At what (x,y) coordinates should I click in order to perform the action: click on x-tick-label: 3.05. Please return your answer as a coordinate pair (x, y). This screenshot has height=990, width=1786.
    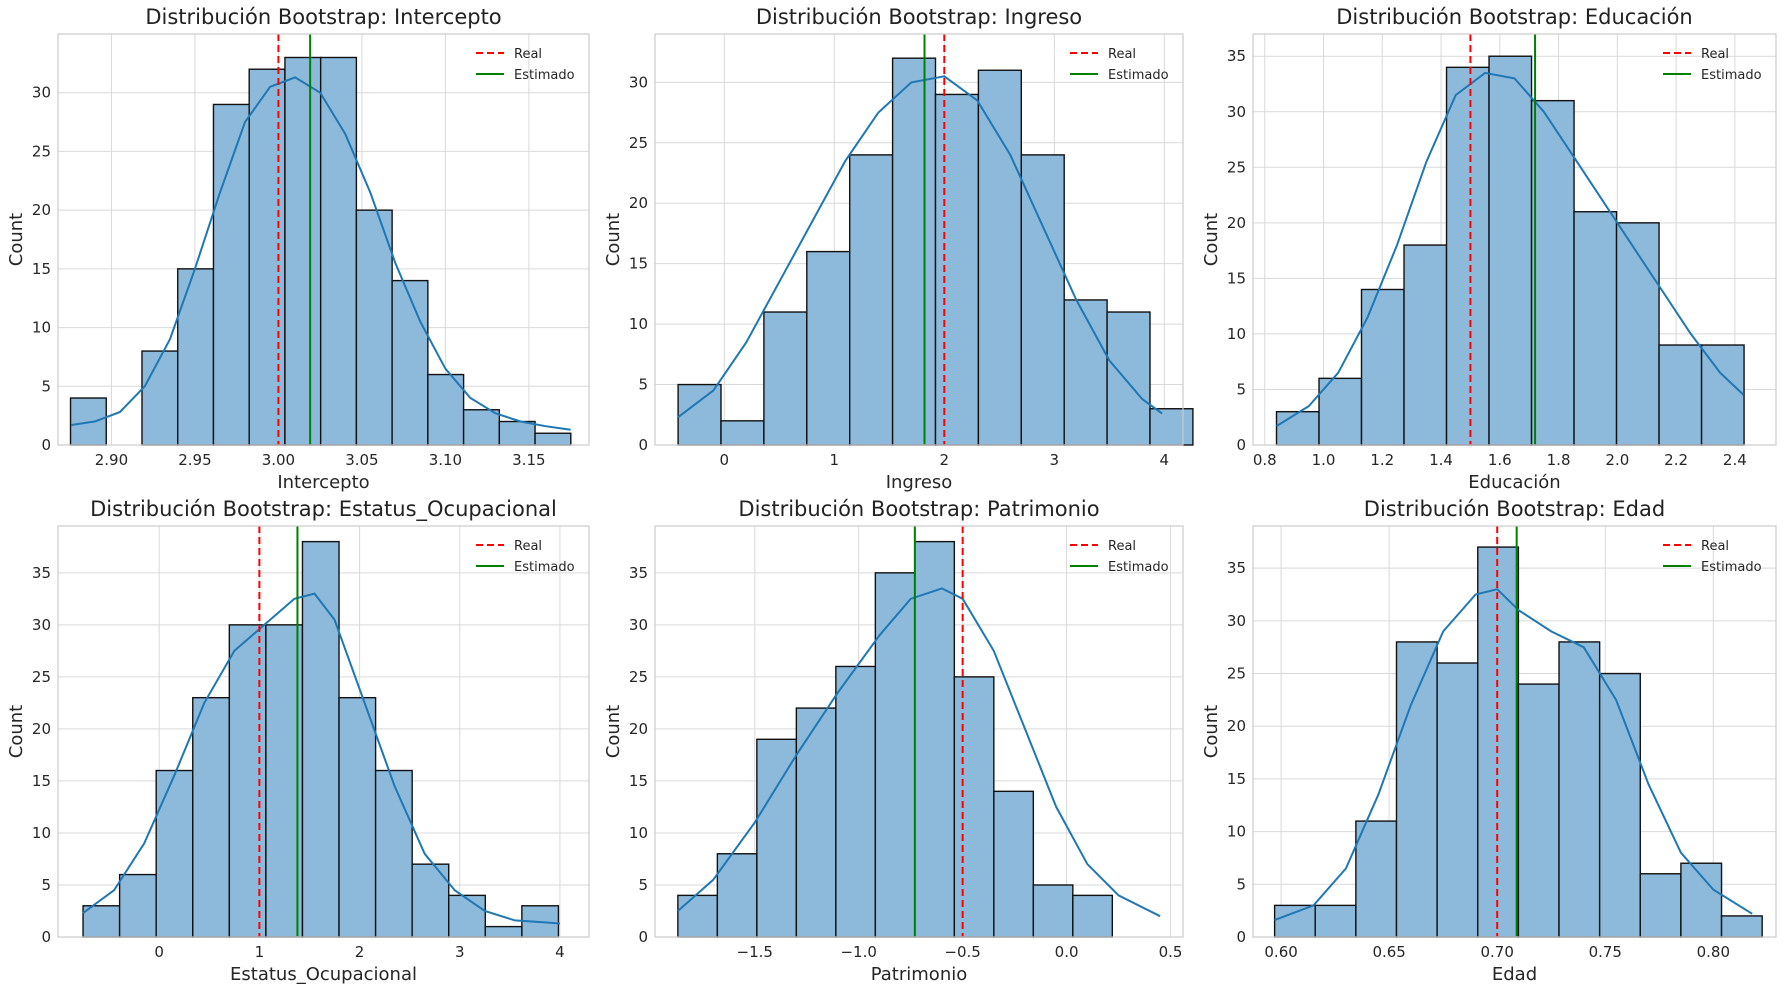
    Looking at the image, I should click on (361, 460).